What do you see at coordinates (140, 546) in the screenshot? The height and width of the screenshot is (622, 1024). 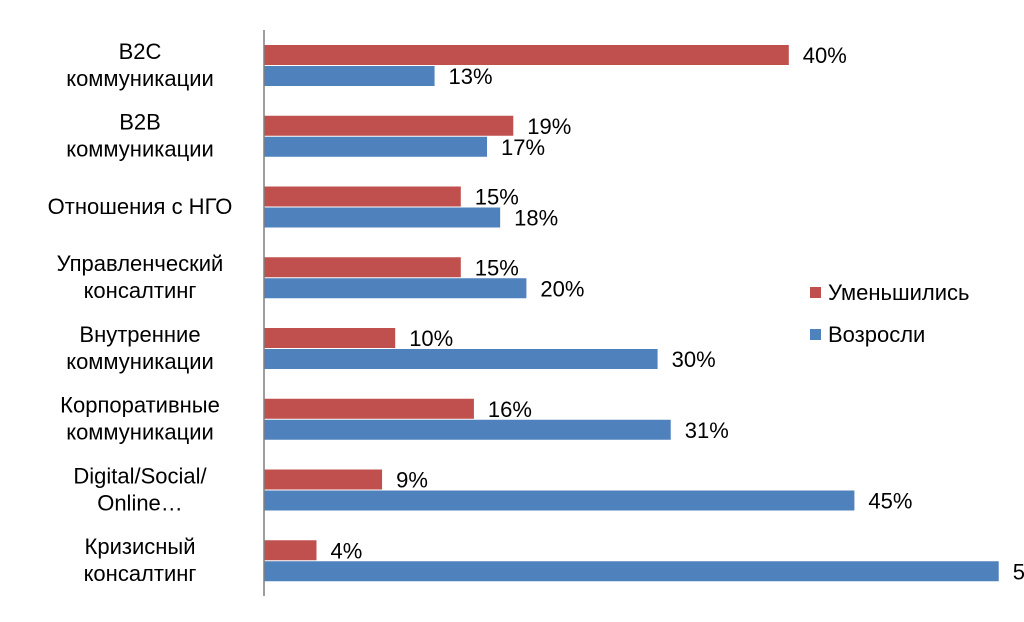 I see `category-label-line: Кризисный` at bounding box center [140, 546].